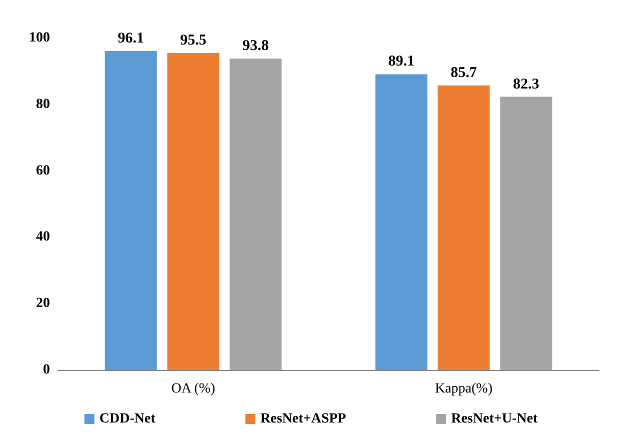 The width and height of the screenshot is (622, 443). What do you see at coordinates (526, 84) in the screenshot?
I see `data-label: 82.3` at bounding box center [526, 84].